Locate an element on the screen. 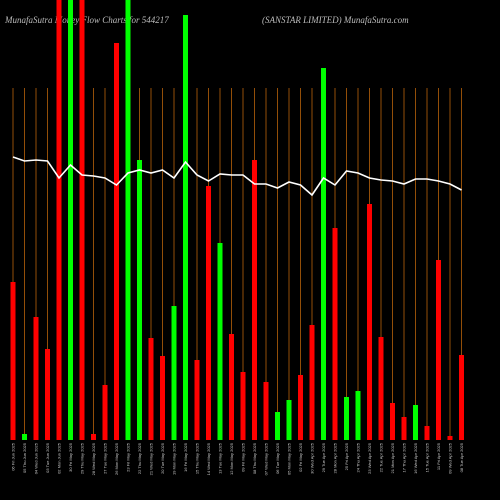 This screenshot has height=500, width=500. x-tick-label: 21 Wed May 2025 is located at coordinates (151, 458).